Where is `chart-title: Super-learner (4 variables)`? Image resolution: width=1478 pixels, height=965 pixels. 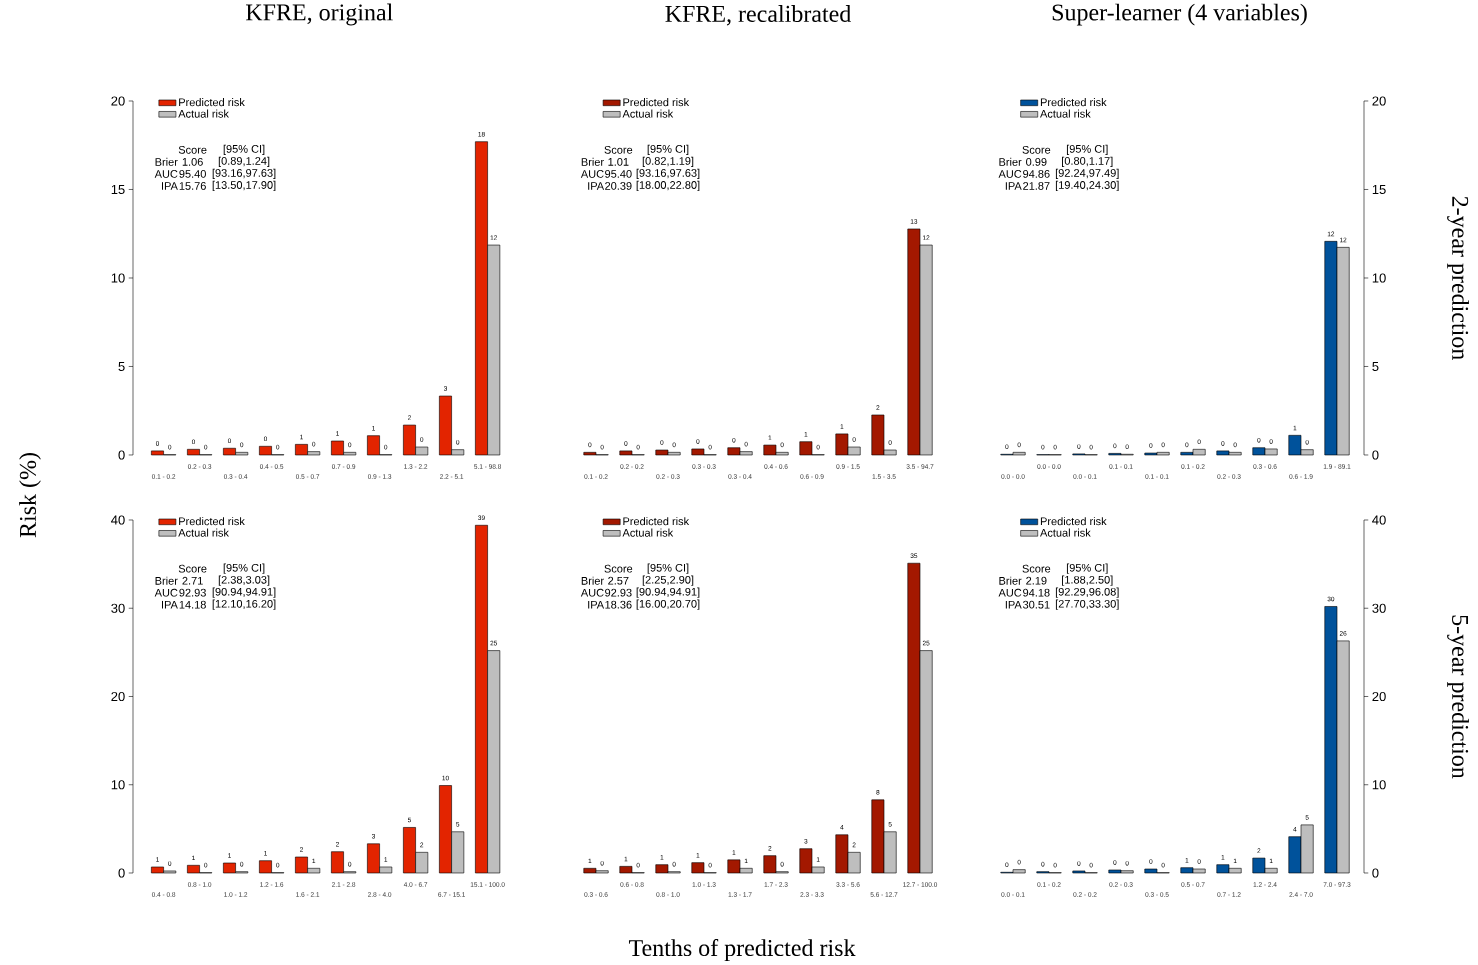 chart-title: Super-learner (4 variables) is located at coordinates (1179, 14).